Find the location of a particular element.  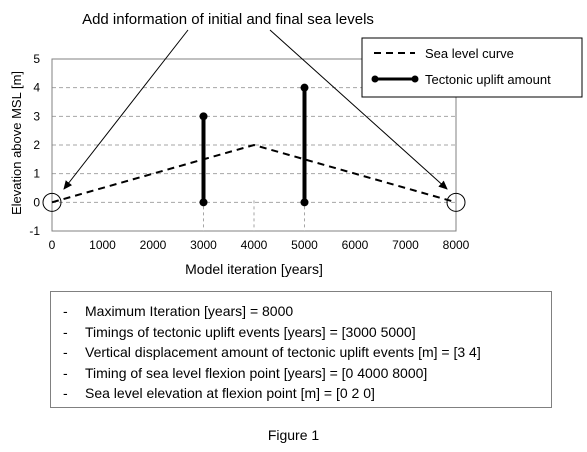

legend-label-uplift: Tectonic uplift amount is located at coordinates (488, 79).